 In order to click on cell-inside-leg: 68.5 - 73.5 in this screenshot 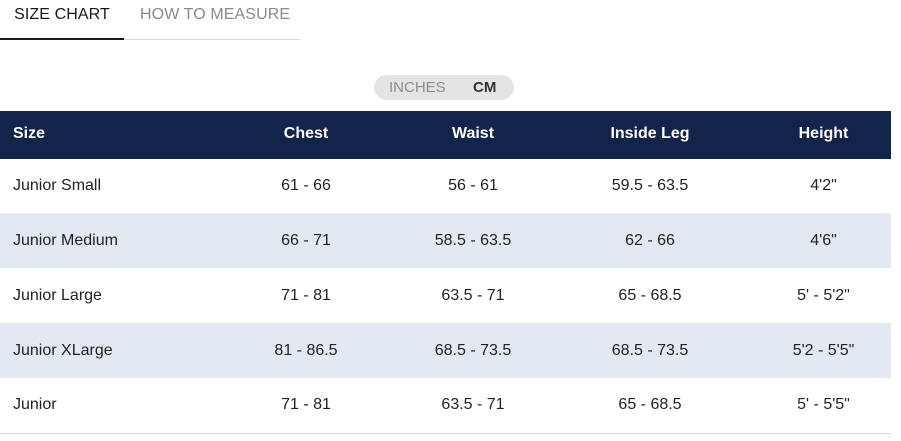, I will do `click(650, 350)`.